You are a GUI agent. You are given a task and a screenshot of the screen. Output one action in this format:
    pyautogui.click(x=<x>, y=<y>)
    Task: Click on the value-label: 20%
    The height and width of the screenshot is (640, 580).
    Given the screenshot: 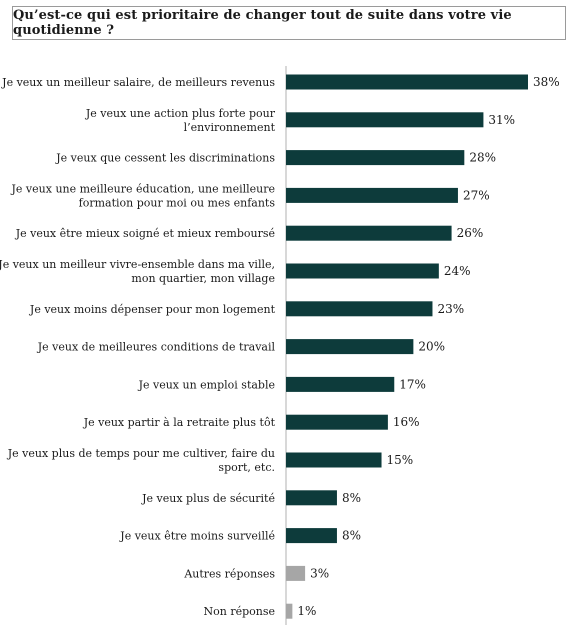 What is the action you would take?
    pyautogui.click(x=431, y=347)
    